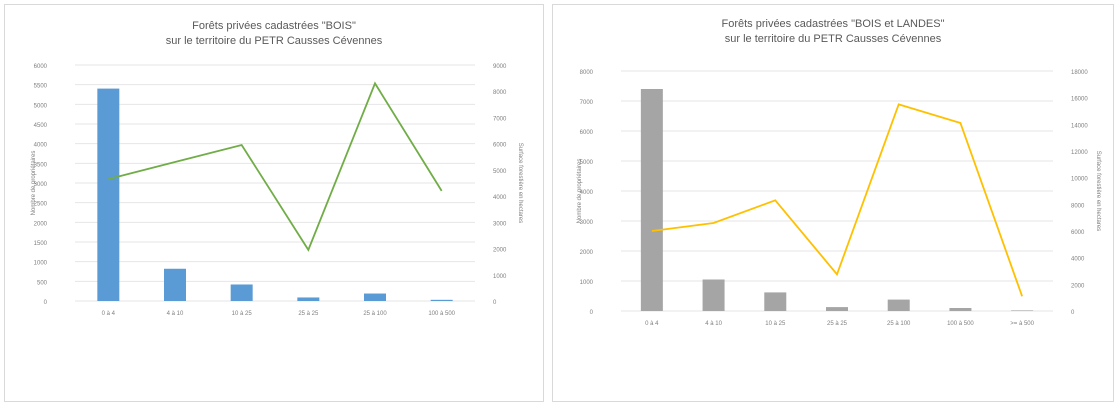  What do you see at coordinates (500, 67) in the screenshot?
I see `y-tick-label-right: 9000` at bounding box center [500, 67].